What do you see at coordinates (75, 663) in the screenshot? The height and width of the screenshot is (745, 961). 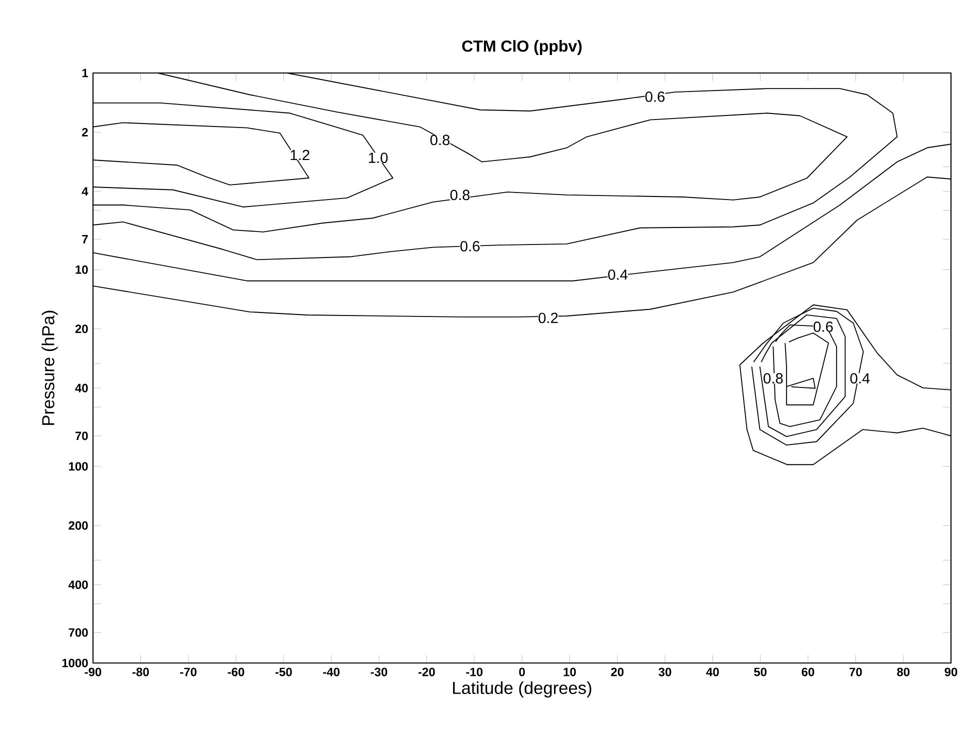 I see `y-tick-label: 1000` at bounding box center [75, 663].